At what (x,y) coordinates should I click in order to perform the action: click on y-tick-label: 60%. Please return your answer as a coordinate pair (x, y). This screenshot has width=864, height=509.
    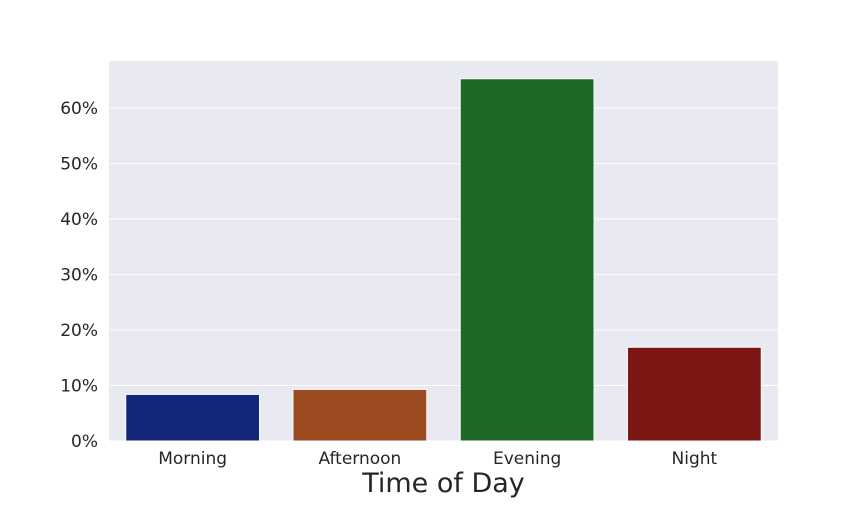
    Looking at the image, I should click on (79, 109).